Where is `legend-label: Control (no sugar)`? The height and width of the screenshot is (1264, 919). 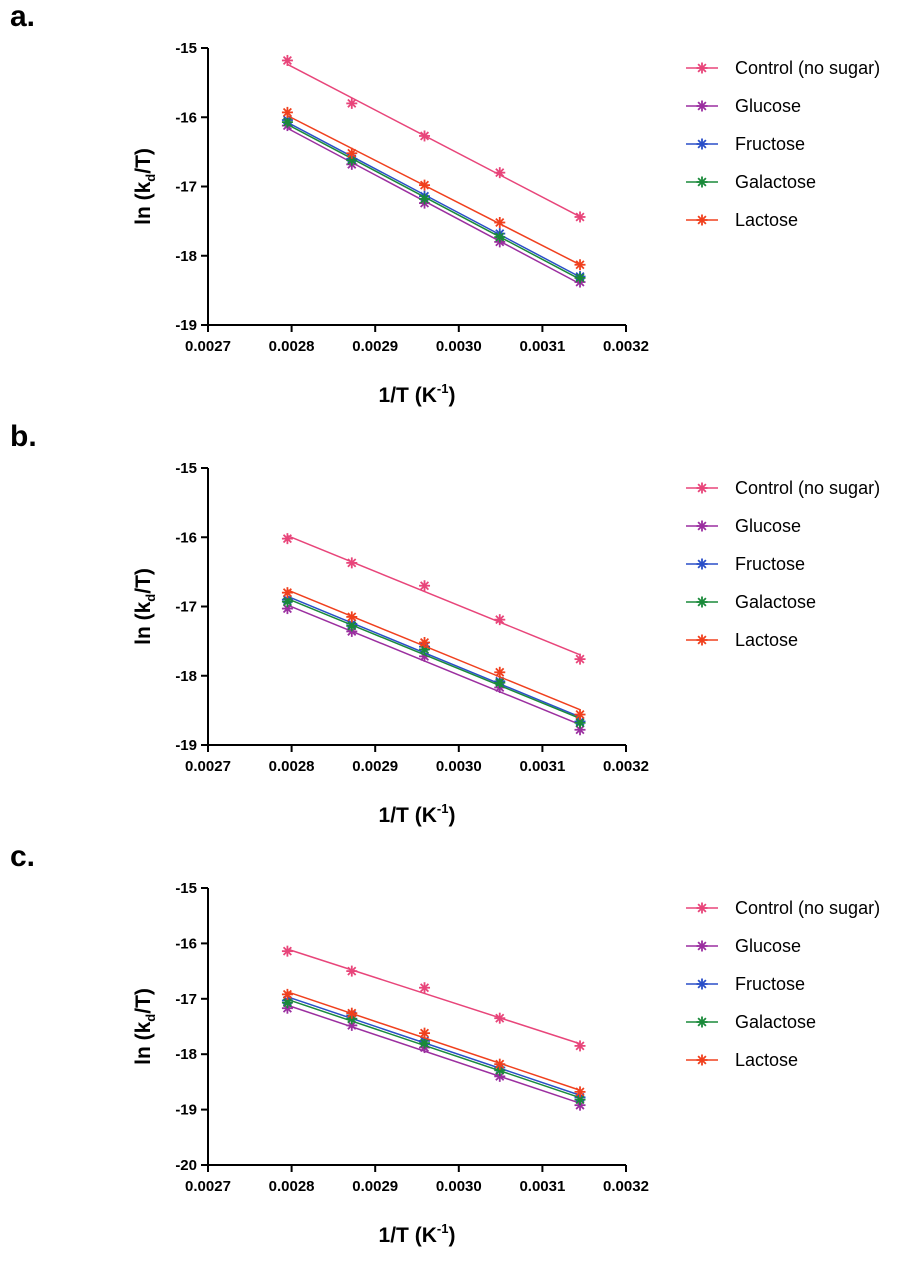
legend-label: Control (no sugar) is located at coordinates (807, 68).